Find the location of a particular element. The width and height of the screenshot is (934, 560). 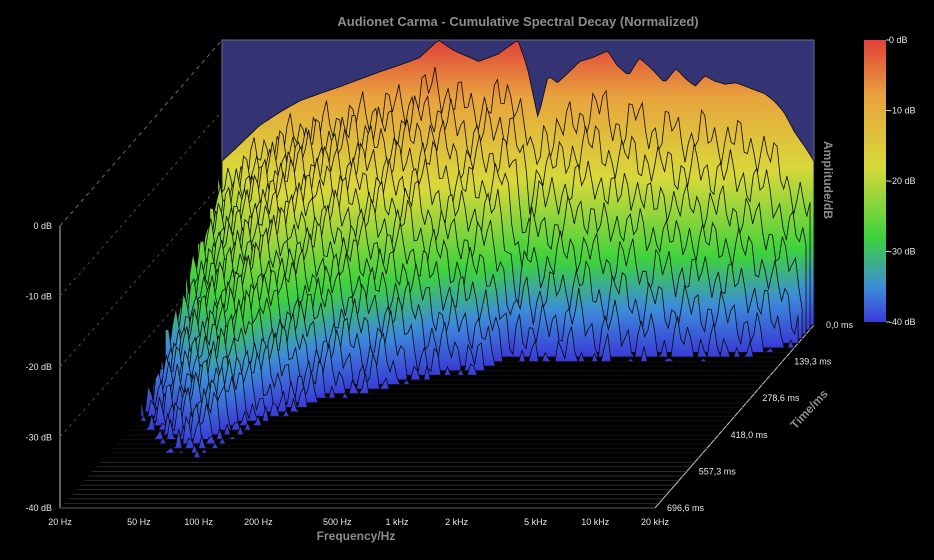

z-tick-label: 0,0 ms is located at coordinates (840, 325).